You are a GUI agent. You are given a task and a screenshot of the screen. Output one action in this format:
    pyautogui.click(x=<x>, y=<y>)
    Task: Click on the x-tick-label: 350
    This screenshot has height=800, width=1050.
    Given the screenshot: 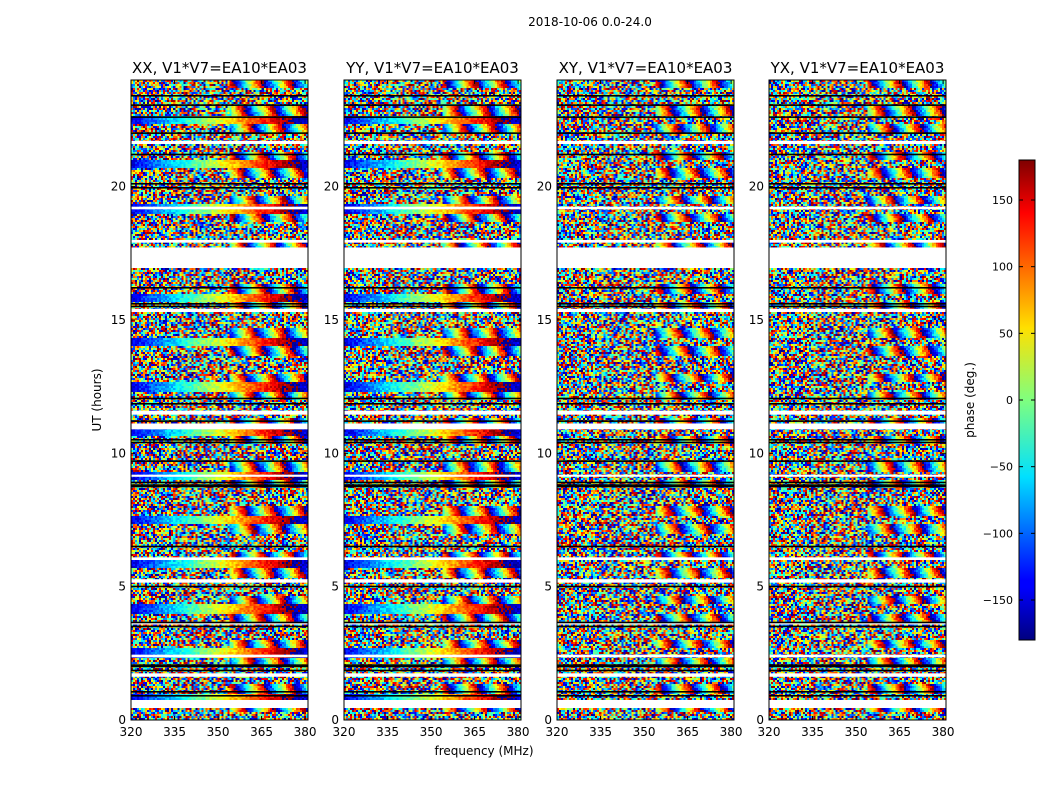 What is the action you would take?
    pyautogui.click(x=218, y=732)
    